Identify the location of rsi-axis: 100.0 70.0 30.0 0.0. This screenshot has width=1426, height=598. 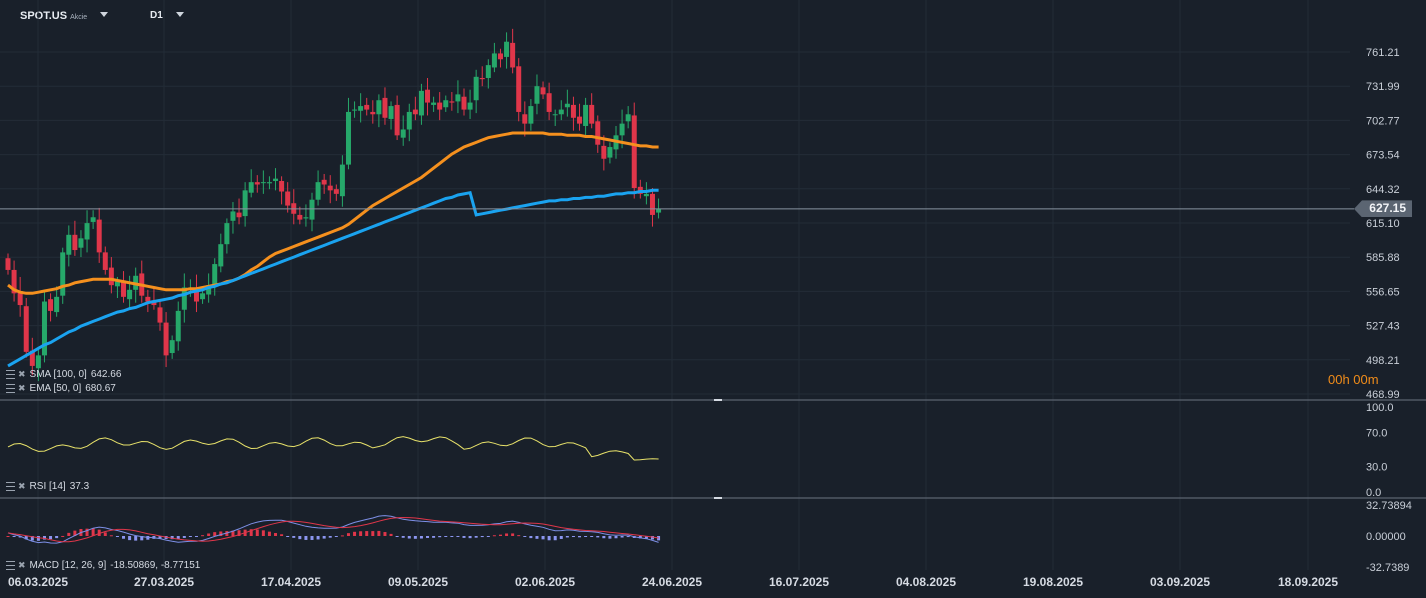
(1380, 450).